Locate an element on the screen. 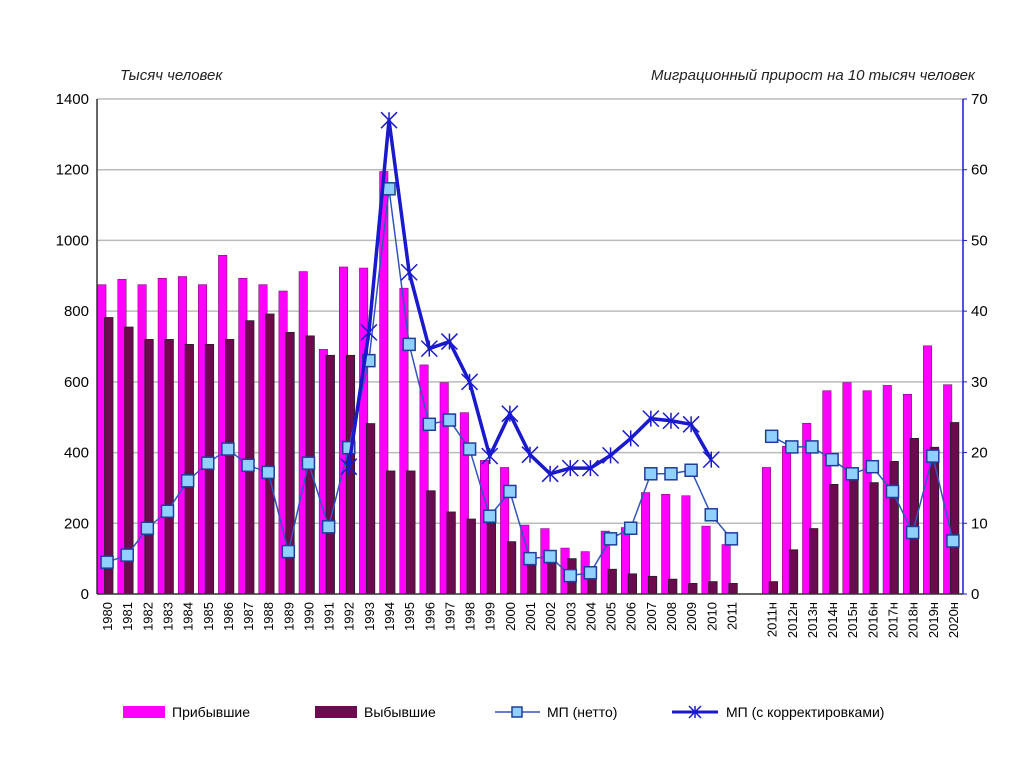 This screenshot has width=1024, height=767. x-tick-label: 2007 is located at coordinates (651, 616).